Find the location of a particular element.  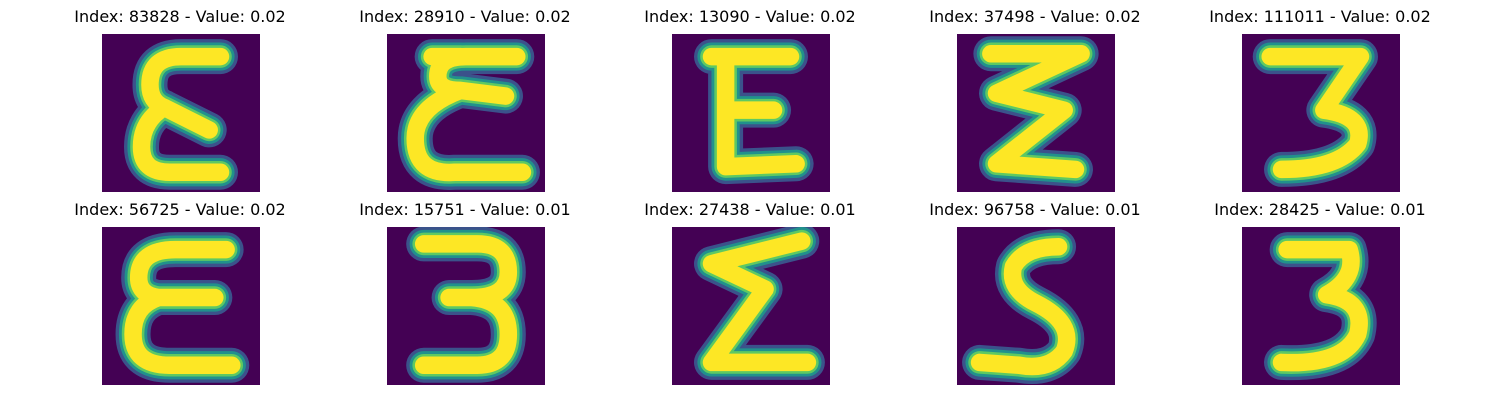

panel-title: Index: 15751 - Value: 0.01 is located at coordinates (465, 209).